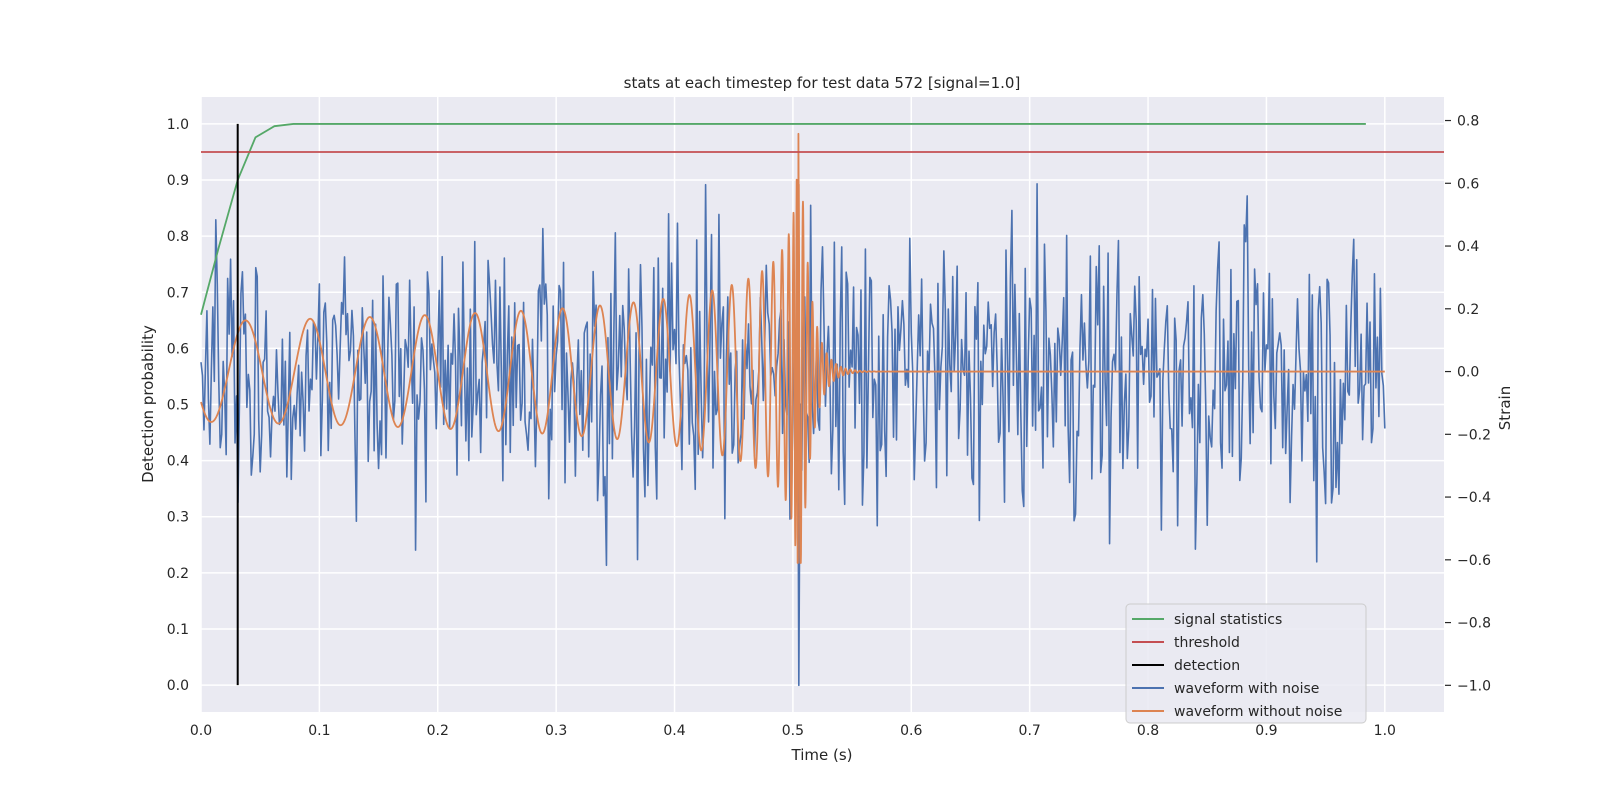 The image size is (1600, 800). I want to click on y-axis-right-label: Strain, so click(1505, 408).